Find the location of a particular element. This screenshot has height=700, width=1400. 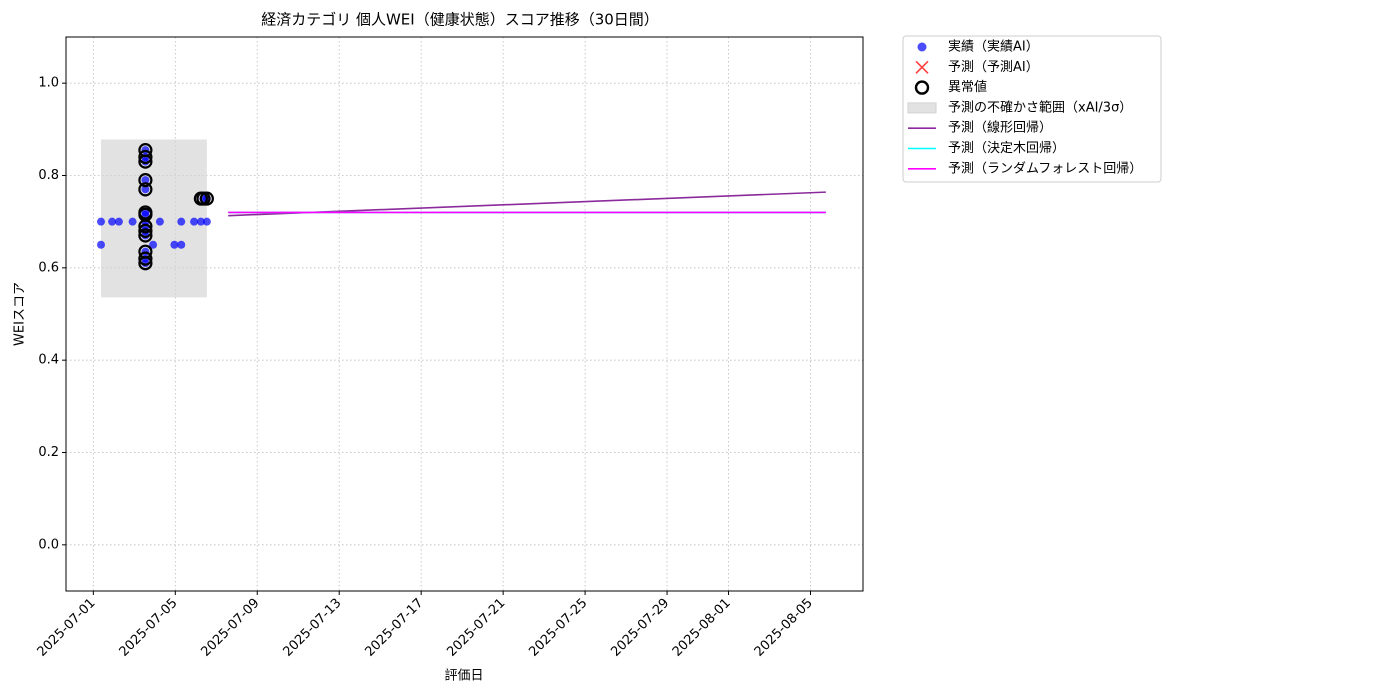

x-tick-label: 2025-07-25 is located at coordinates (558, 628).